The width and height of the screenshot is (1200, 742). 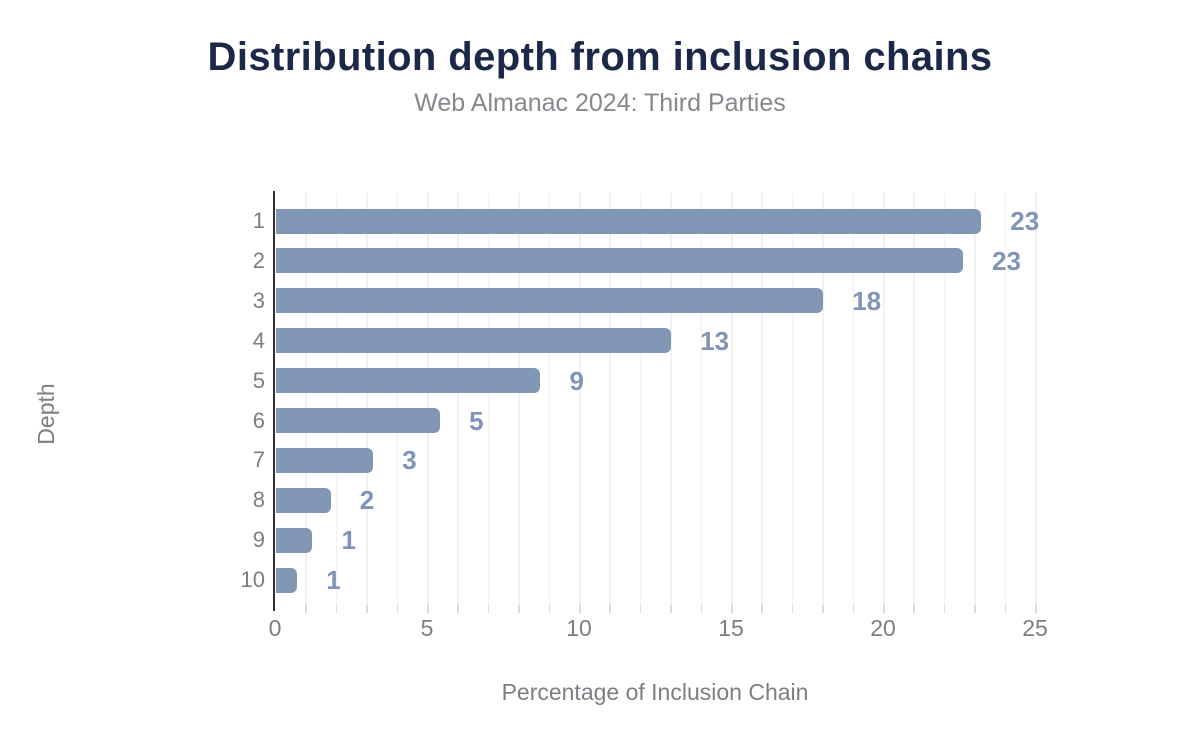 I want to click on y-tick-label-9: 9, so click(x=258, y=540).